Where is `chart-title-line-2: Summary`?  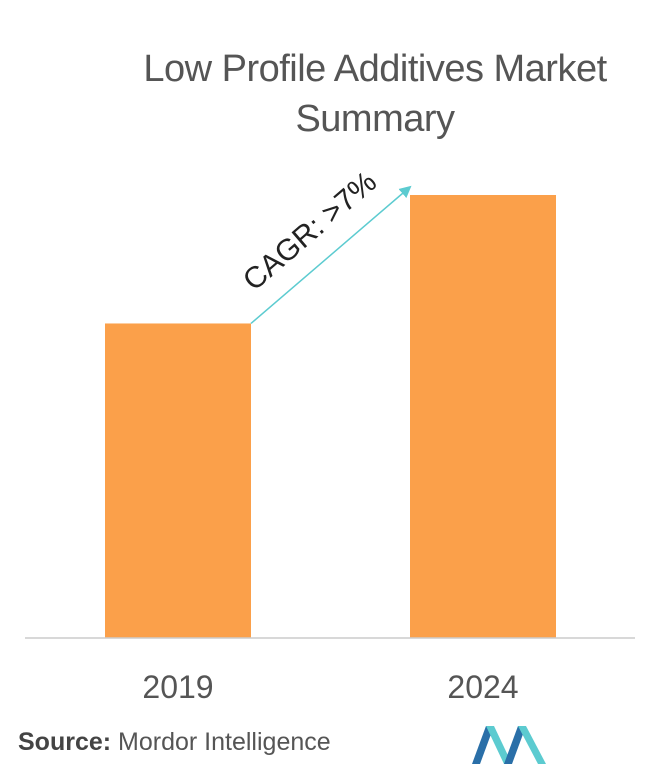
chart-title-line-2: Summary is located at coordinates (375, 119).